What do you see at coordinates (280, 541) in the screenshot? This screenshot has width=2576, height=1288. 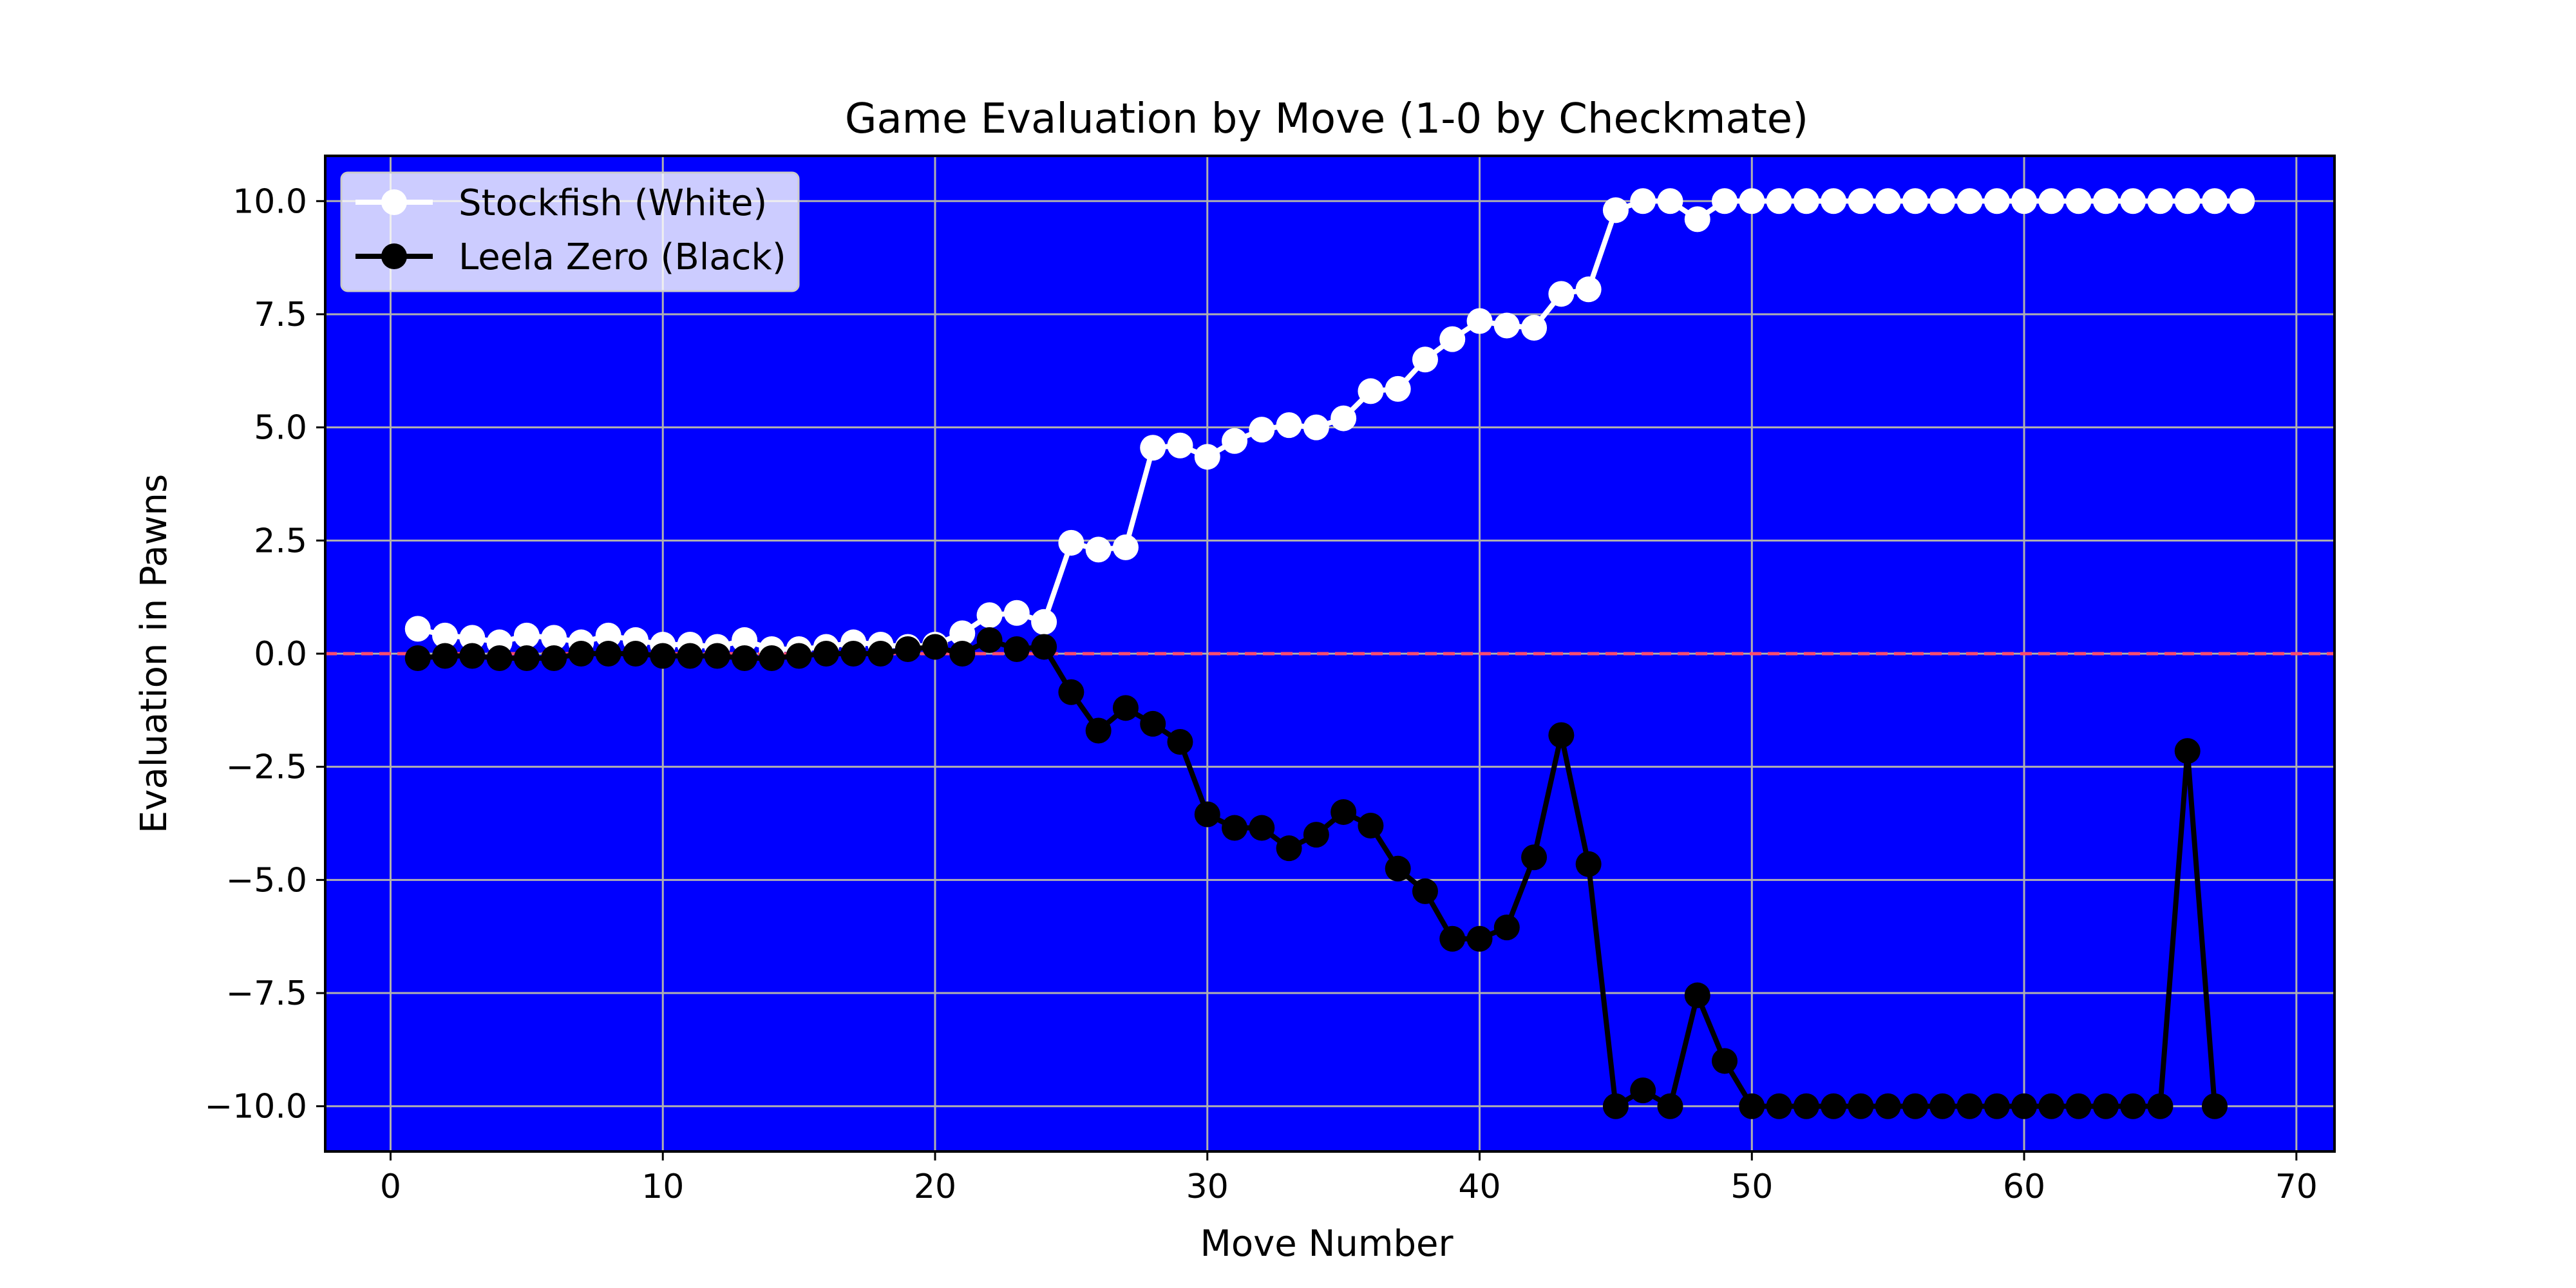 I see `y-tick-label: 2.5` at bounding box center [280, 541].